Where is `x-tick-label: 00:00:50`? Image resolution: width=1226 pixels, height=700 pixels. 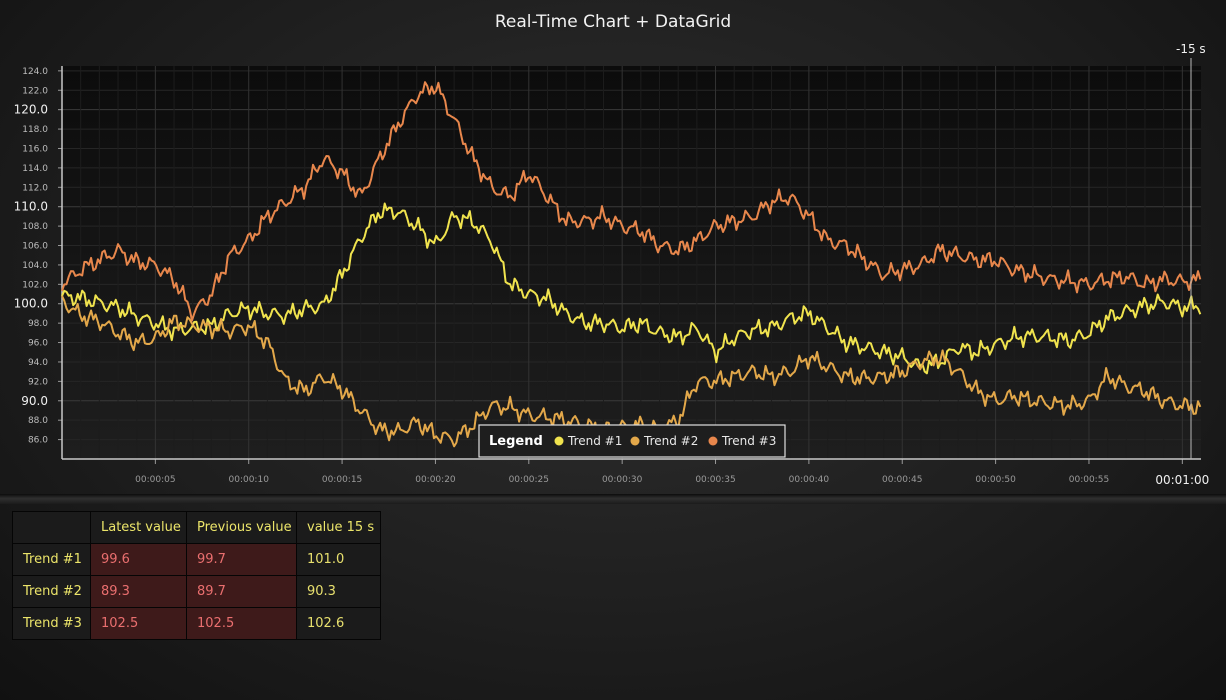
x-tick-label: 00:00:50 is located at coordinates (995, 480).